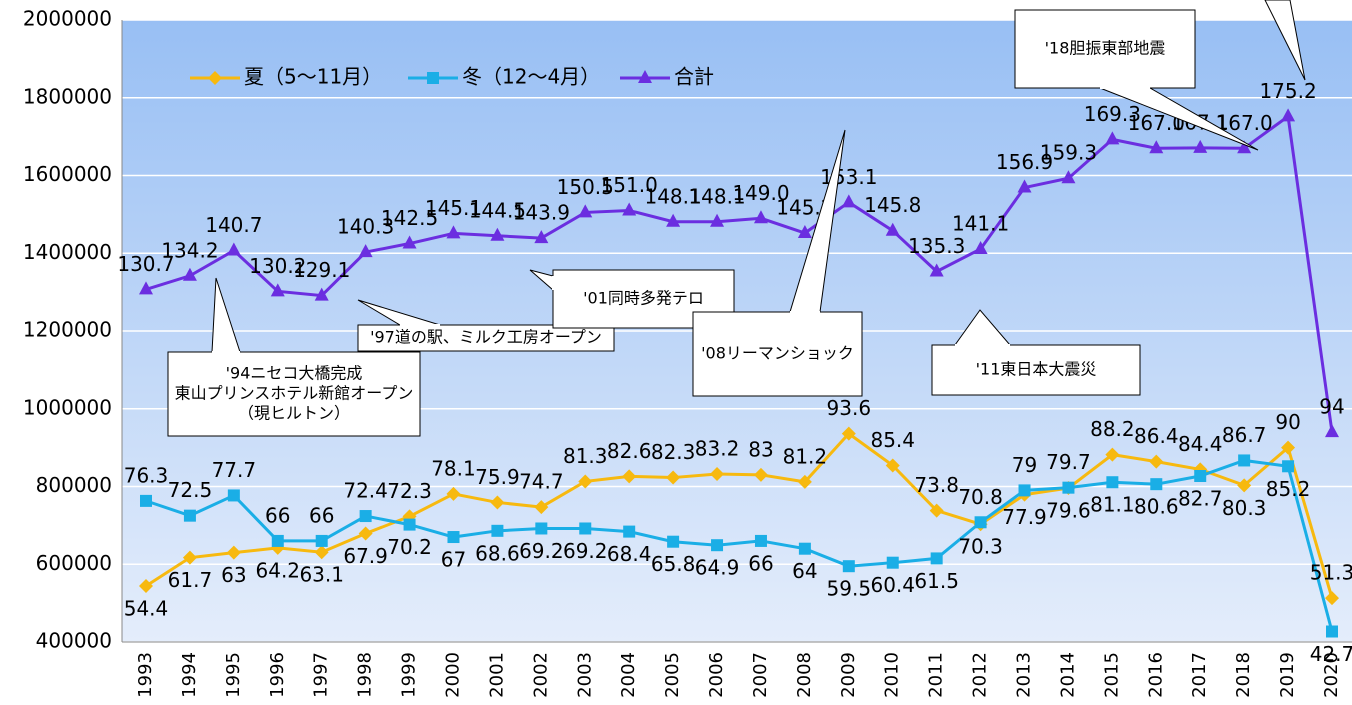  Describe the element at coordinates (672, 675) in the screenshot. I see `x-tick-label: 2005` at that location.